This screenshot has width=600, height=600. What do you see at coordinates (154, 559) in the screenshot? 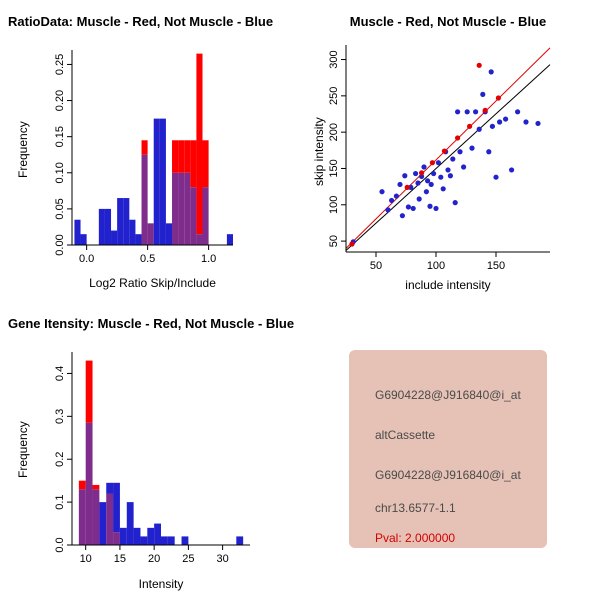
I see `svg-text: 20` at bounding box center [154, 559].